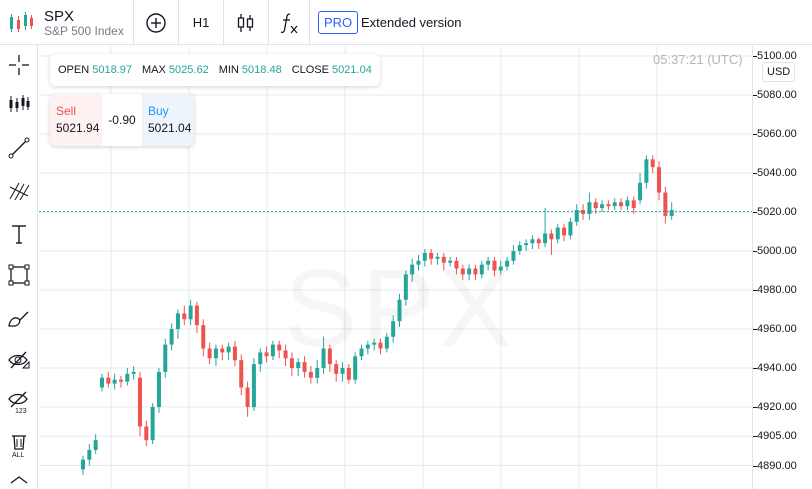  What do you see at coordinates (19, 275) in the screenshot?
I see `rectangle-tool` at bounding box center [19, 275].